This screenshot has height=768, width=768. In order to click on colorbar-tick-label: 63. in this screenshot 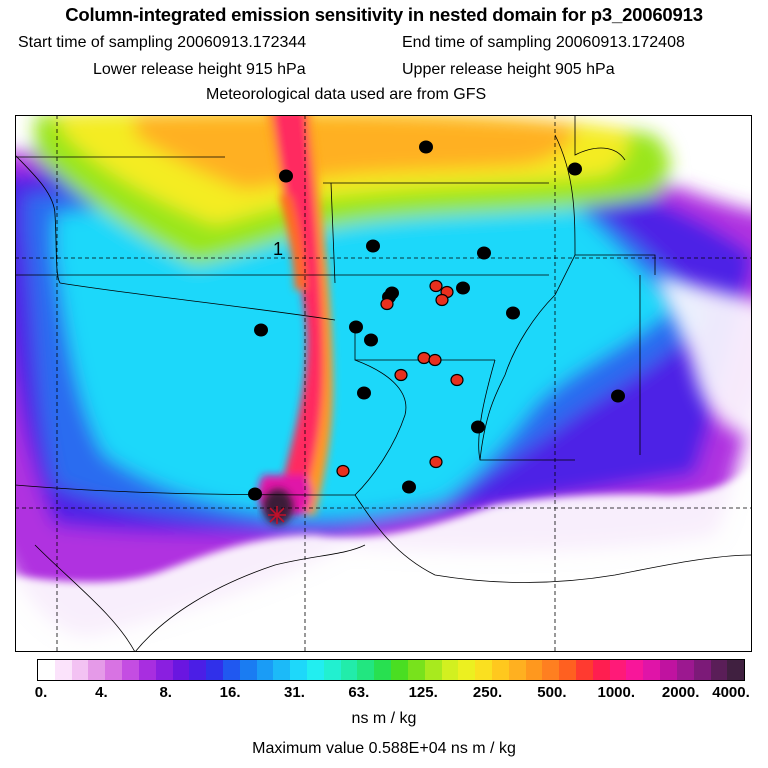, I will do `click(359, 692)`.